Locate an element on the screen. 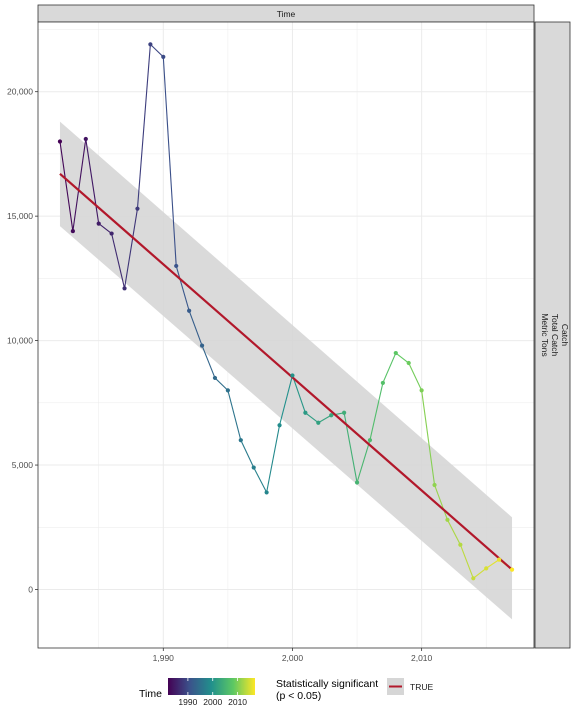 The height and width of the screenshot is (720, 576). right-strip-label-3: Metric Tons is located at coordinates (545, 334).